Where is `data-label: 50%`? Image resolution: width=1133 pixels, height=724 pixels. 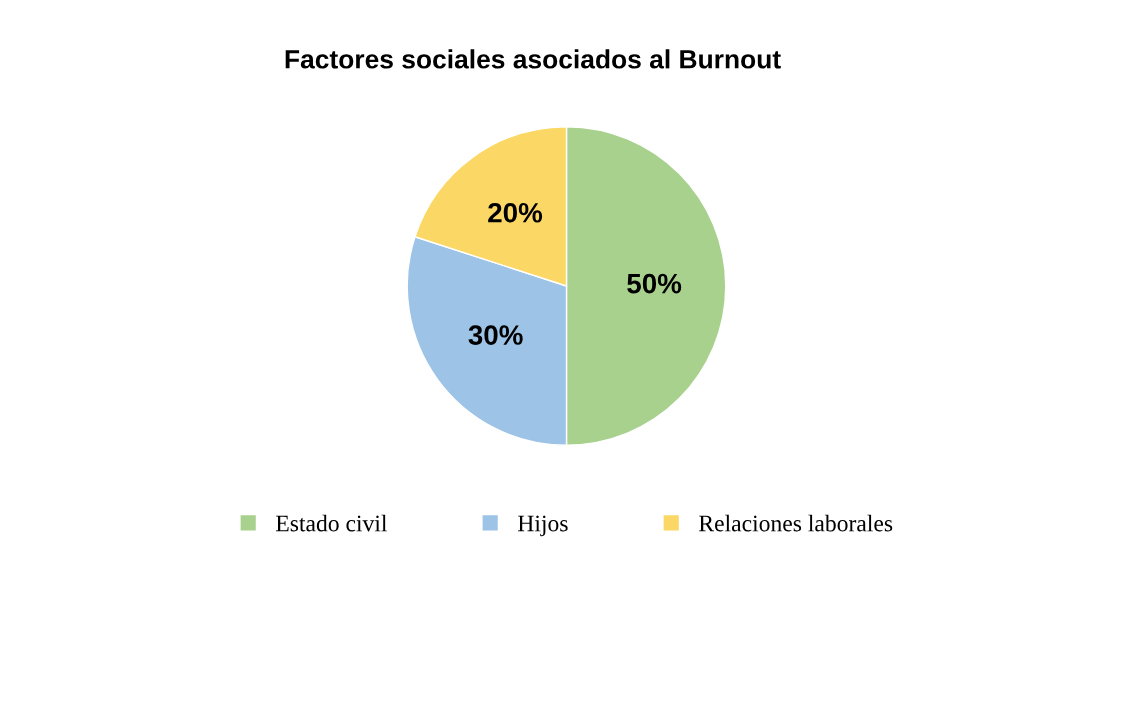 data-label: 50% is located at coordinates (654, 283).